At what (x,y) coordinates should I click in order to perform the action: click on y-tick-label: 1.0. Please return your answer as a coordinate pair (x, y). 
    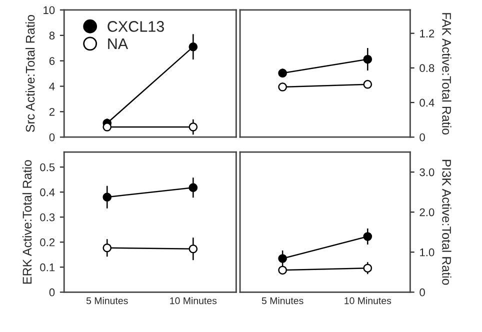
    Looking at the image, I should click on (427, 252).